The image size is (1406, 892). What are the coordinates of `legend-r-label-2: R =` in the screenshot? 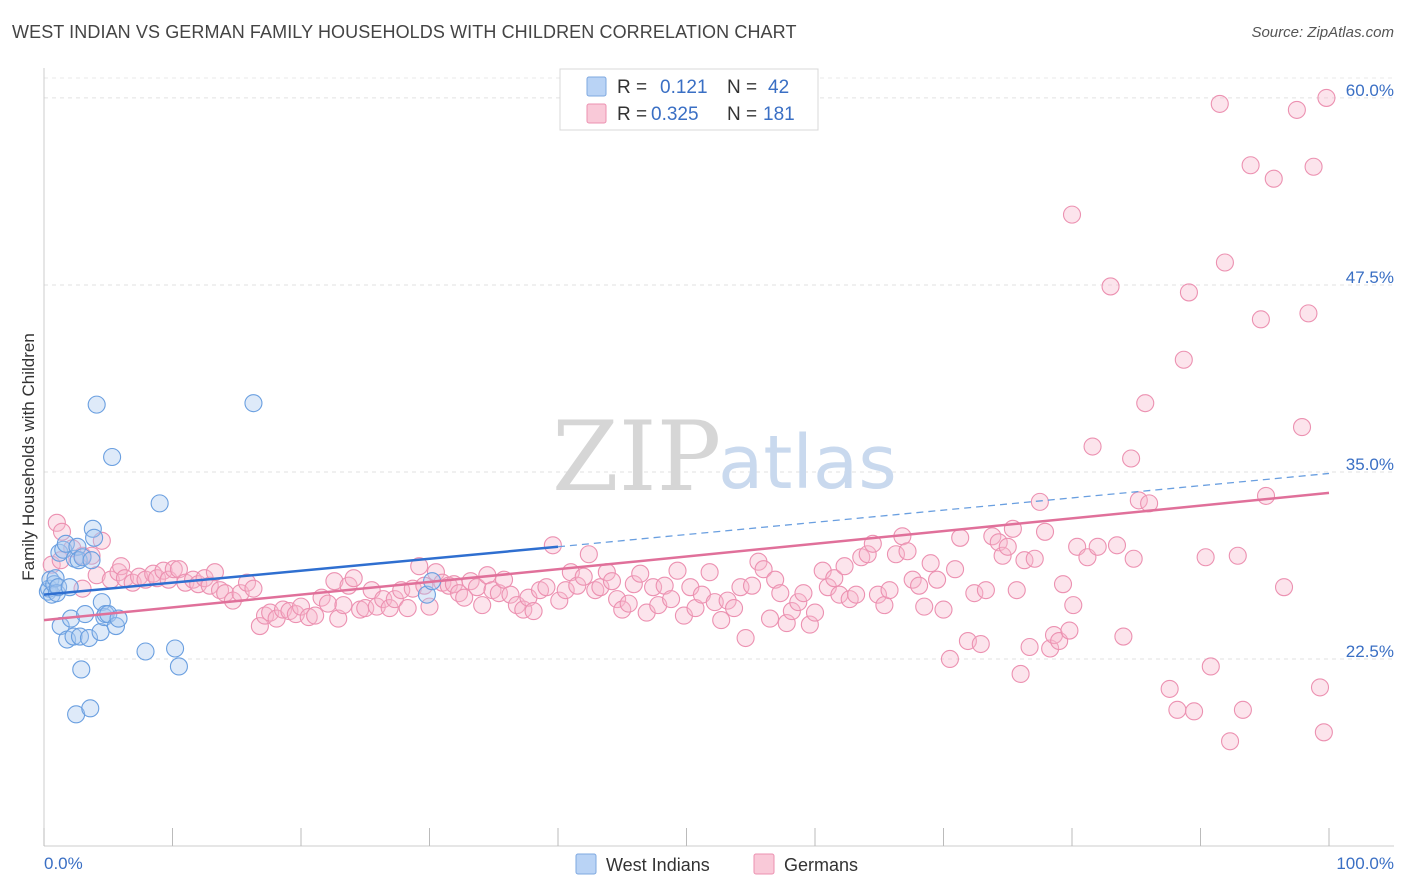 It's located at (632, 114).